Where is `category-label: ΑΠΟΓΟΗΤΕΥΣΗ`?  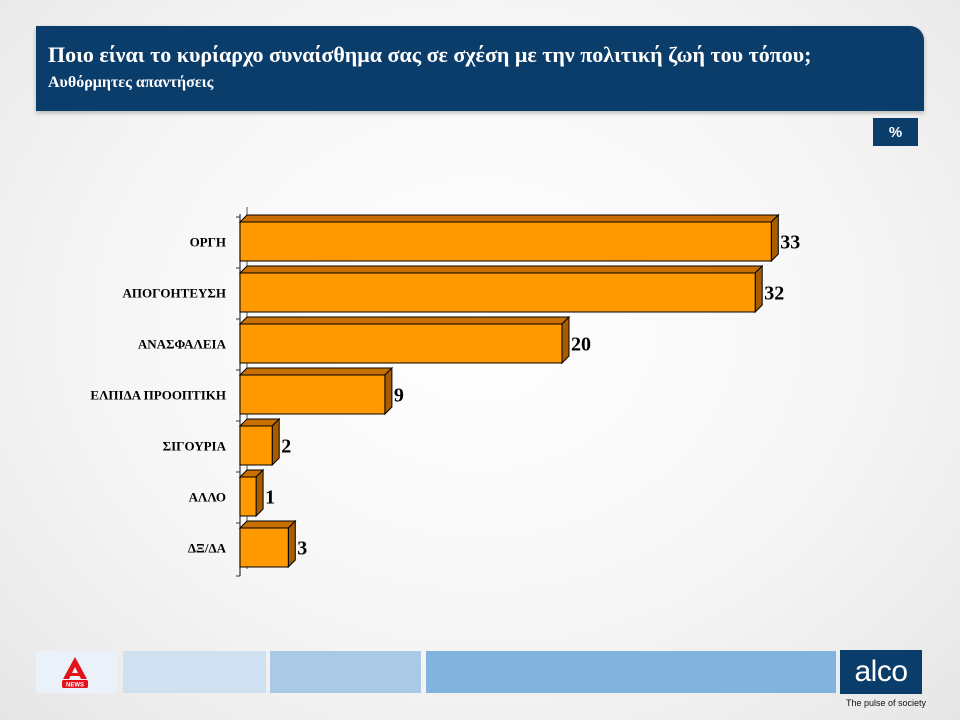
category-label: ΑΠΟΓΟΗΤΕΥΣΗ is located at coordinates (174, 293).